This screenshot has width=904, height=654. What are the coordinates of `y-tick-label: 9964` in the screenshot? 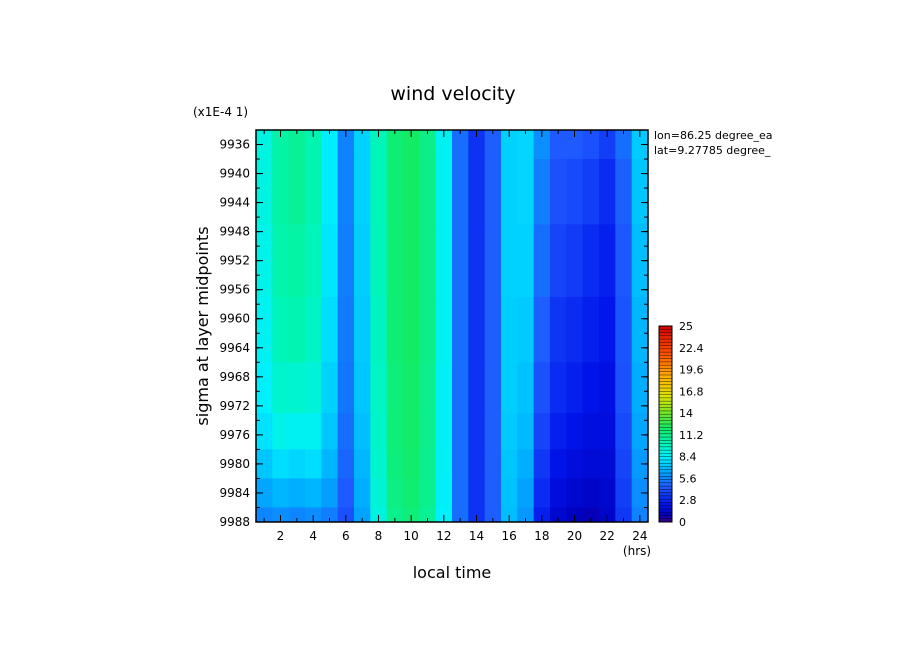 It's located at (234, 348).